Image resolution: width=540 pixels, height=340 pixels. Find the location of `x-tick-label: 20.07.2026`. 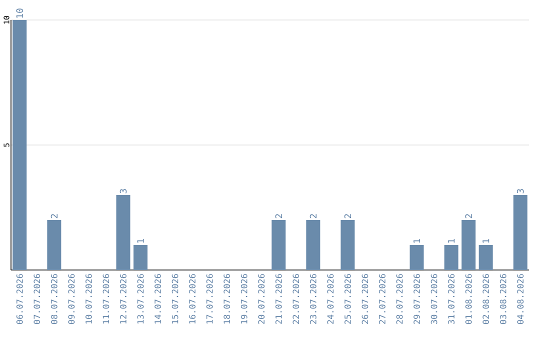

x-tick-label: 20.07.2026 is located at coordinates (261, 299).